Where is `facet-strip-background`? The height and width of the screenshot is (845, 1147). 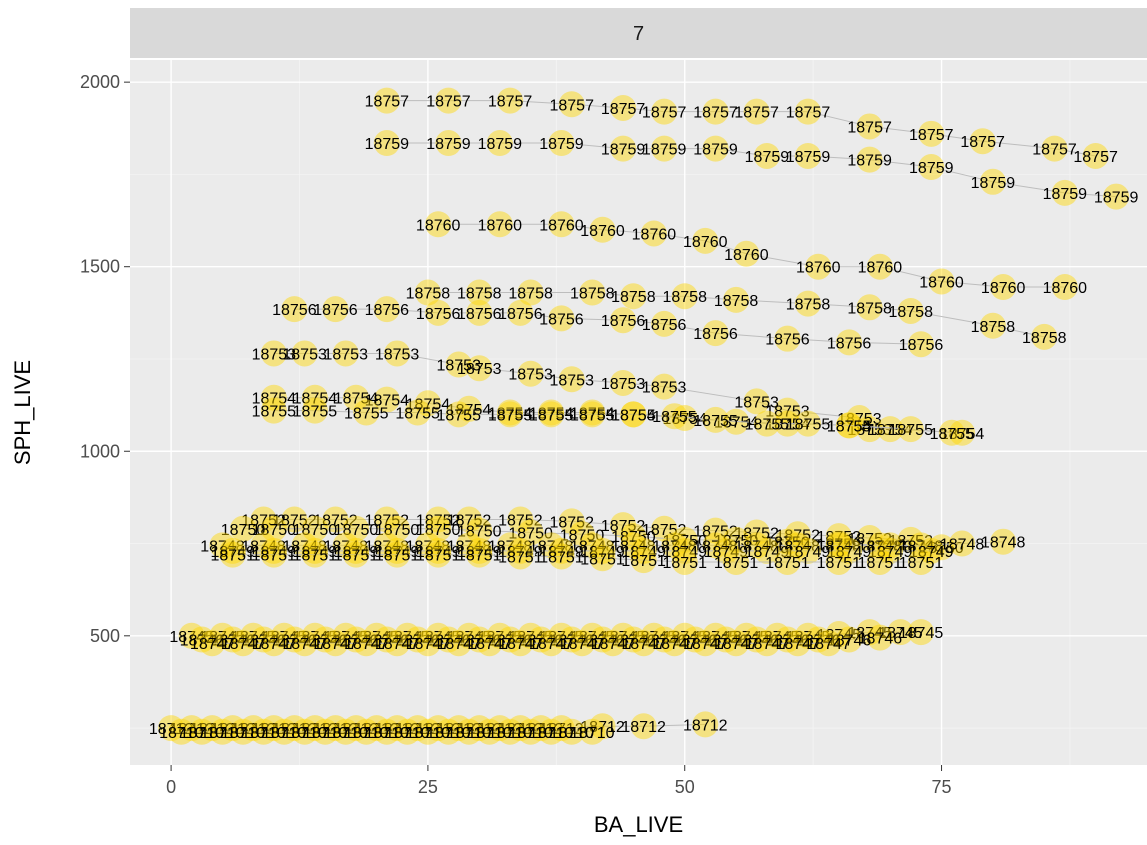 facet-strip-background is located at coordinates (638, 33).